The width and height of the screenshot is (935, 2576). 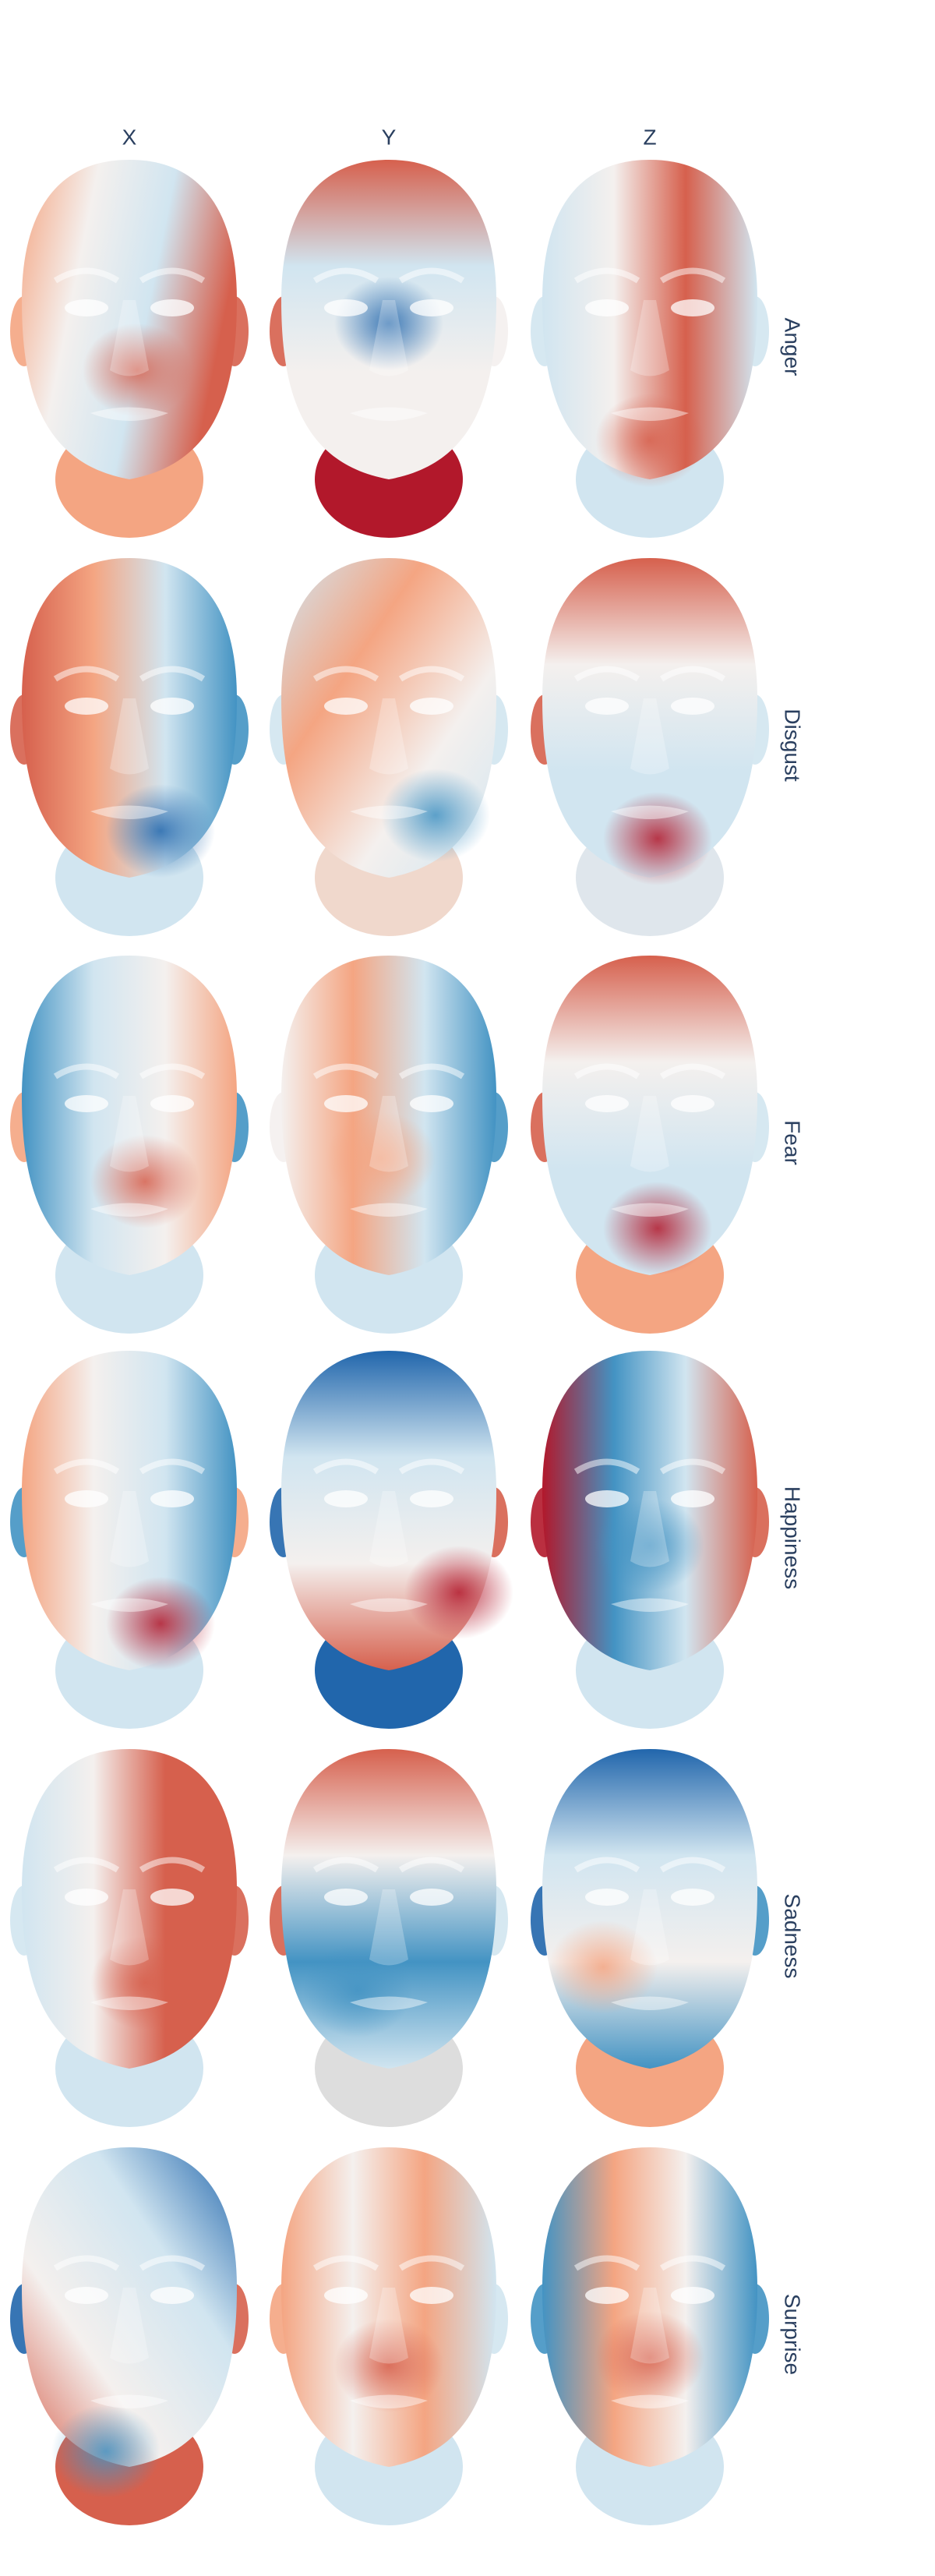 What do you see at coordinates (793, 745) in the screenshot?
I see `row-title: Disgust` at bounding box center [793, 745].